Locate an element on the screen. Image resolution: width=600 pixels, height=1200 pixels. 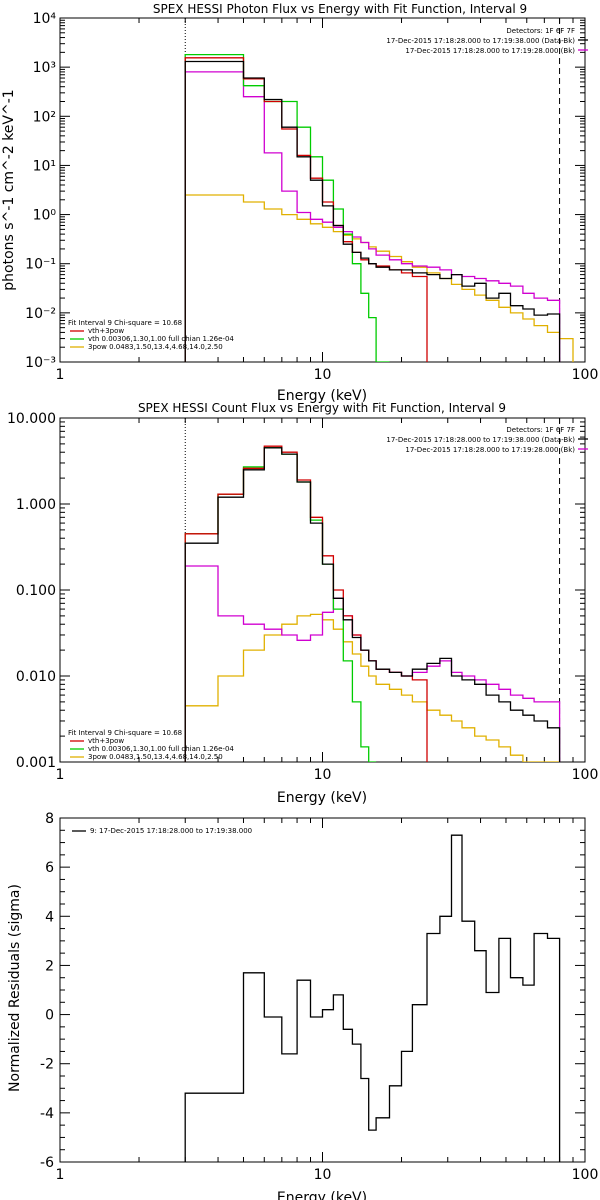
y-tick-label: 10³ is located at coordinates (44, 68).